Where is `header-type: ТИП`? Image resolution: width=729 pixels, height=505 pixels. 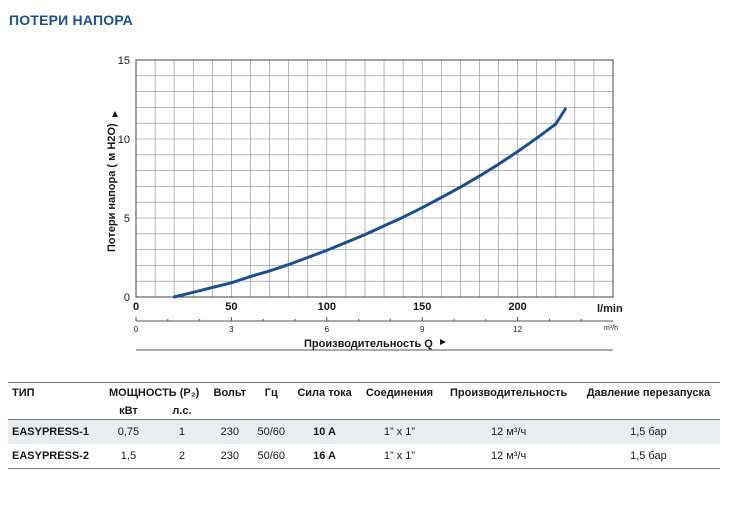 header-type: ТИП is located at coordinates (54, 392).